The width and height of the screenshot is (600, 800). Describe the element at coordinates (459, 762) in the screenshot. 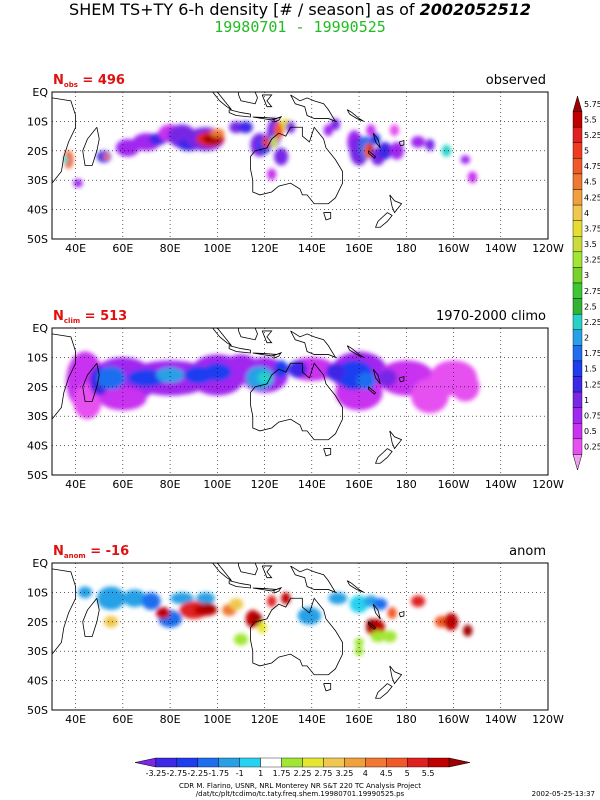

I see `colorbar-cap-right` at that location.